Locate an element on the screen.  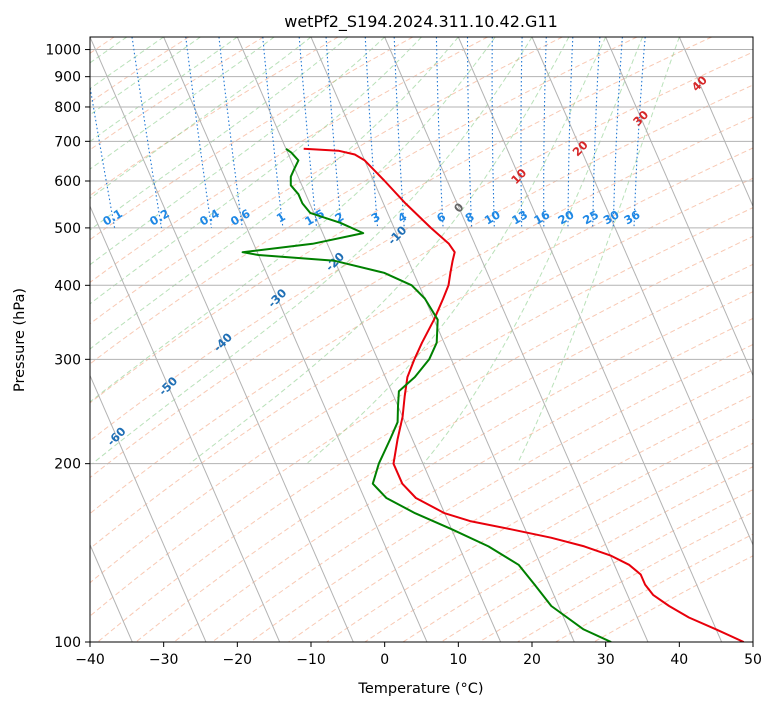
y-tick-label: 600 is located at coordinates (67, 182).